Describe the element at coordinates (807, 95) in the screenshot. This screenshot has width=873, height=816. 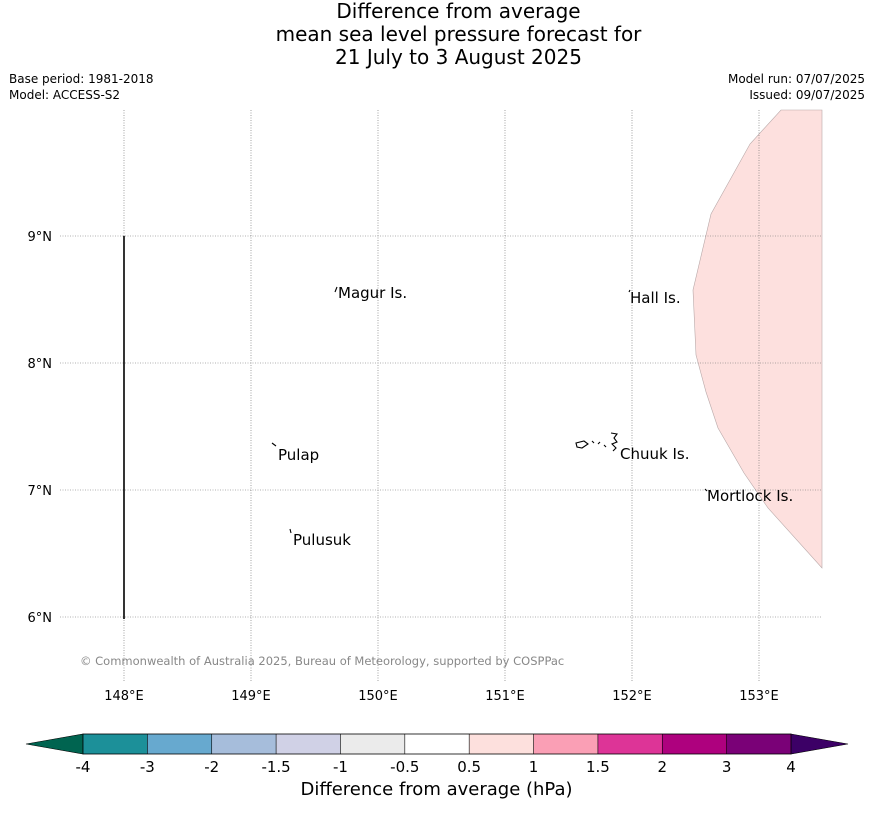
I see `issued-date: Issued: 09/07/2025` at that location.